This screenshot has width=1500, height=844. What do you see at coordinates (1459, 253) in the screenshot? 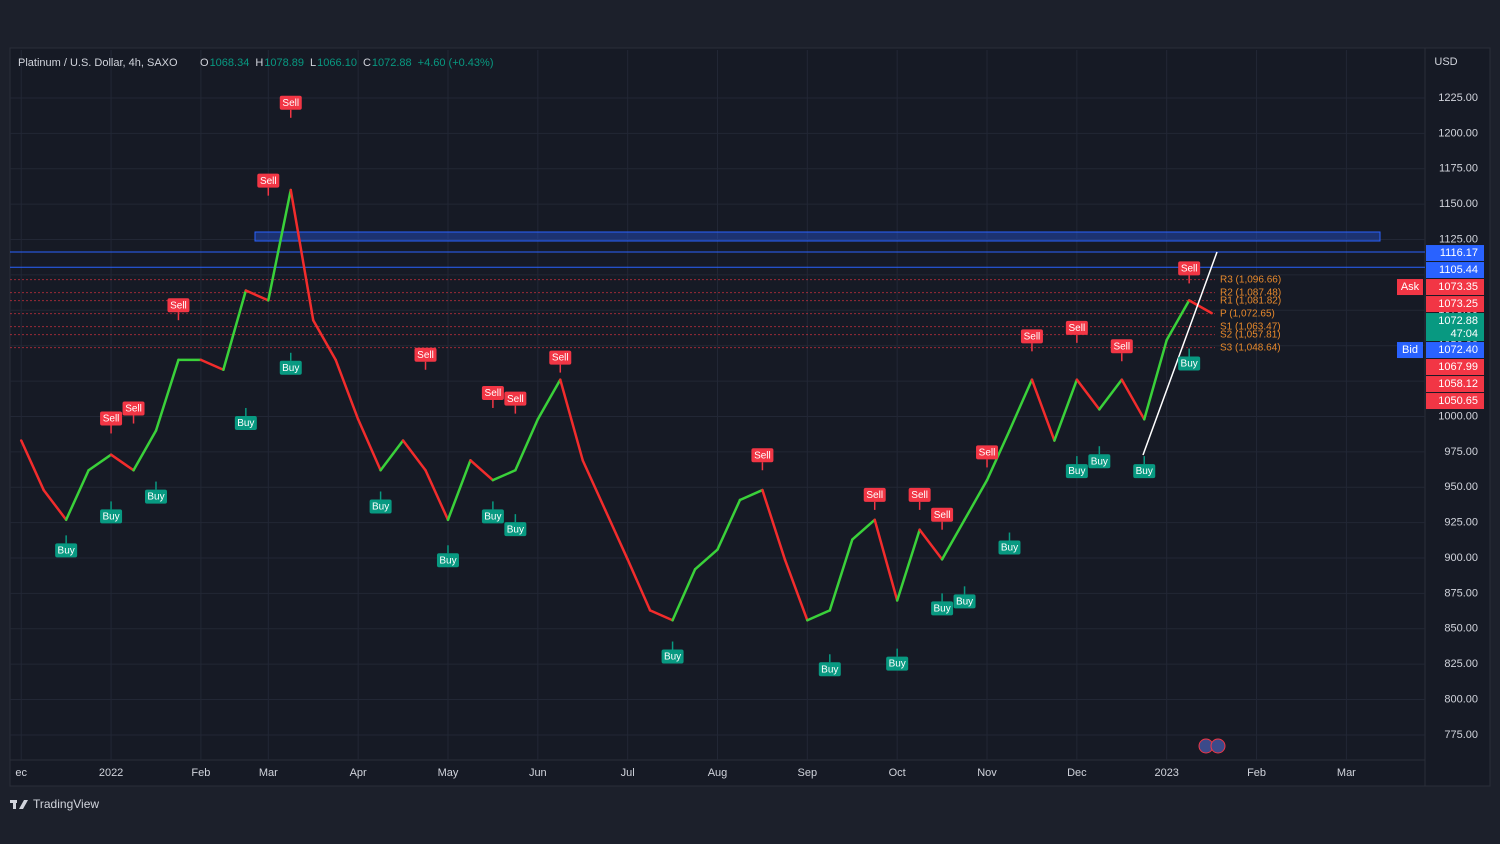
I see `price-tag-label: 1116.17` at bounding box center [1459, 253].